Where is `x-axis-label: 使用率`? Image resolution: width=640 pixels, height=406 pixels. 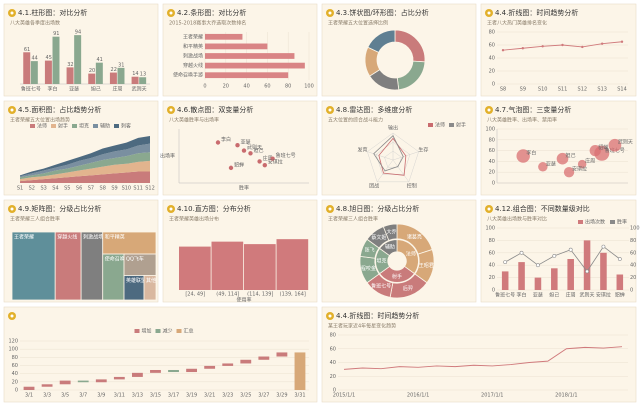
x-axis-label: 使用率 is located at coordinates (243, 300).